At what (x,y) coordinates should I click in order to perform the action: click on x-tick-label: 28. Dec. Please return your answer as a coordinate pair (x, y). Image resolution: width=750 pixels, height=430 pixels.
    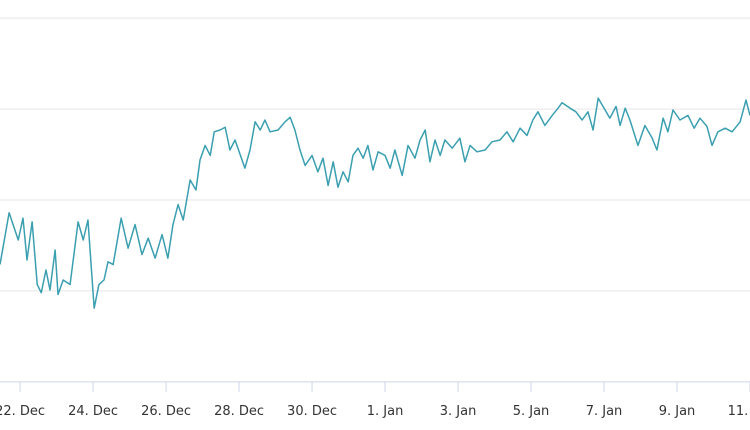
    Looking at the image, I should click on (239, 411).